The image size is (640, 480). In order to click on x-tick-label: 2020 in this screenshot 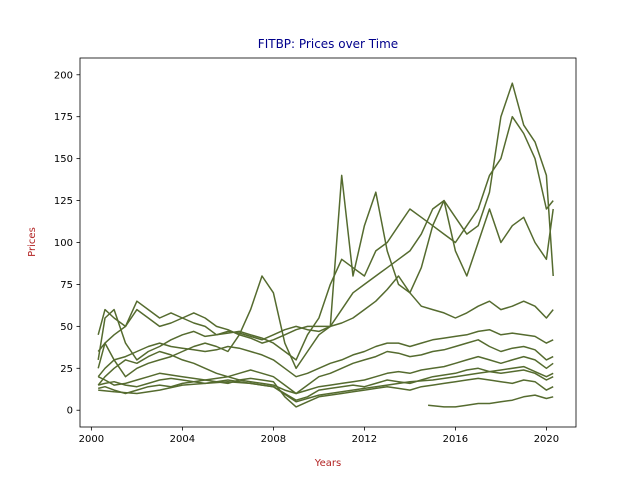, I will do `click(546, 439)`.